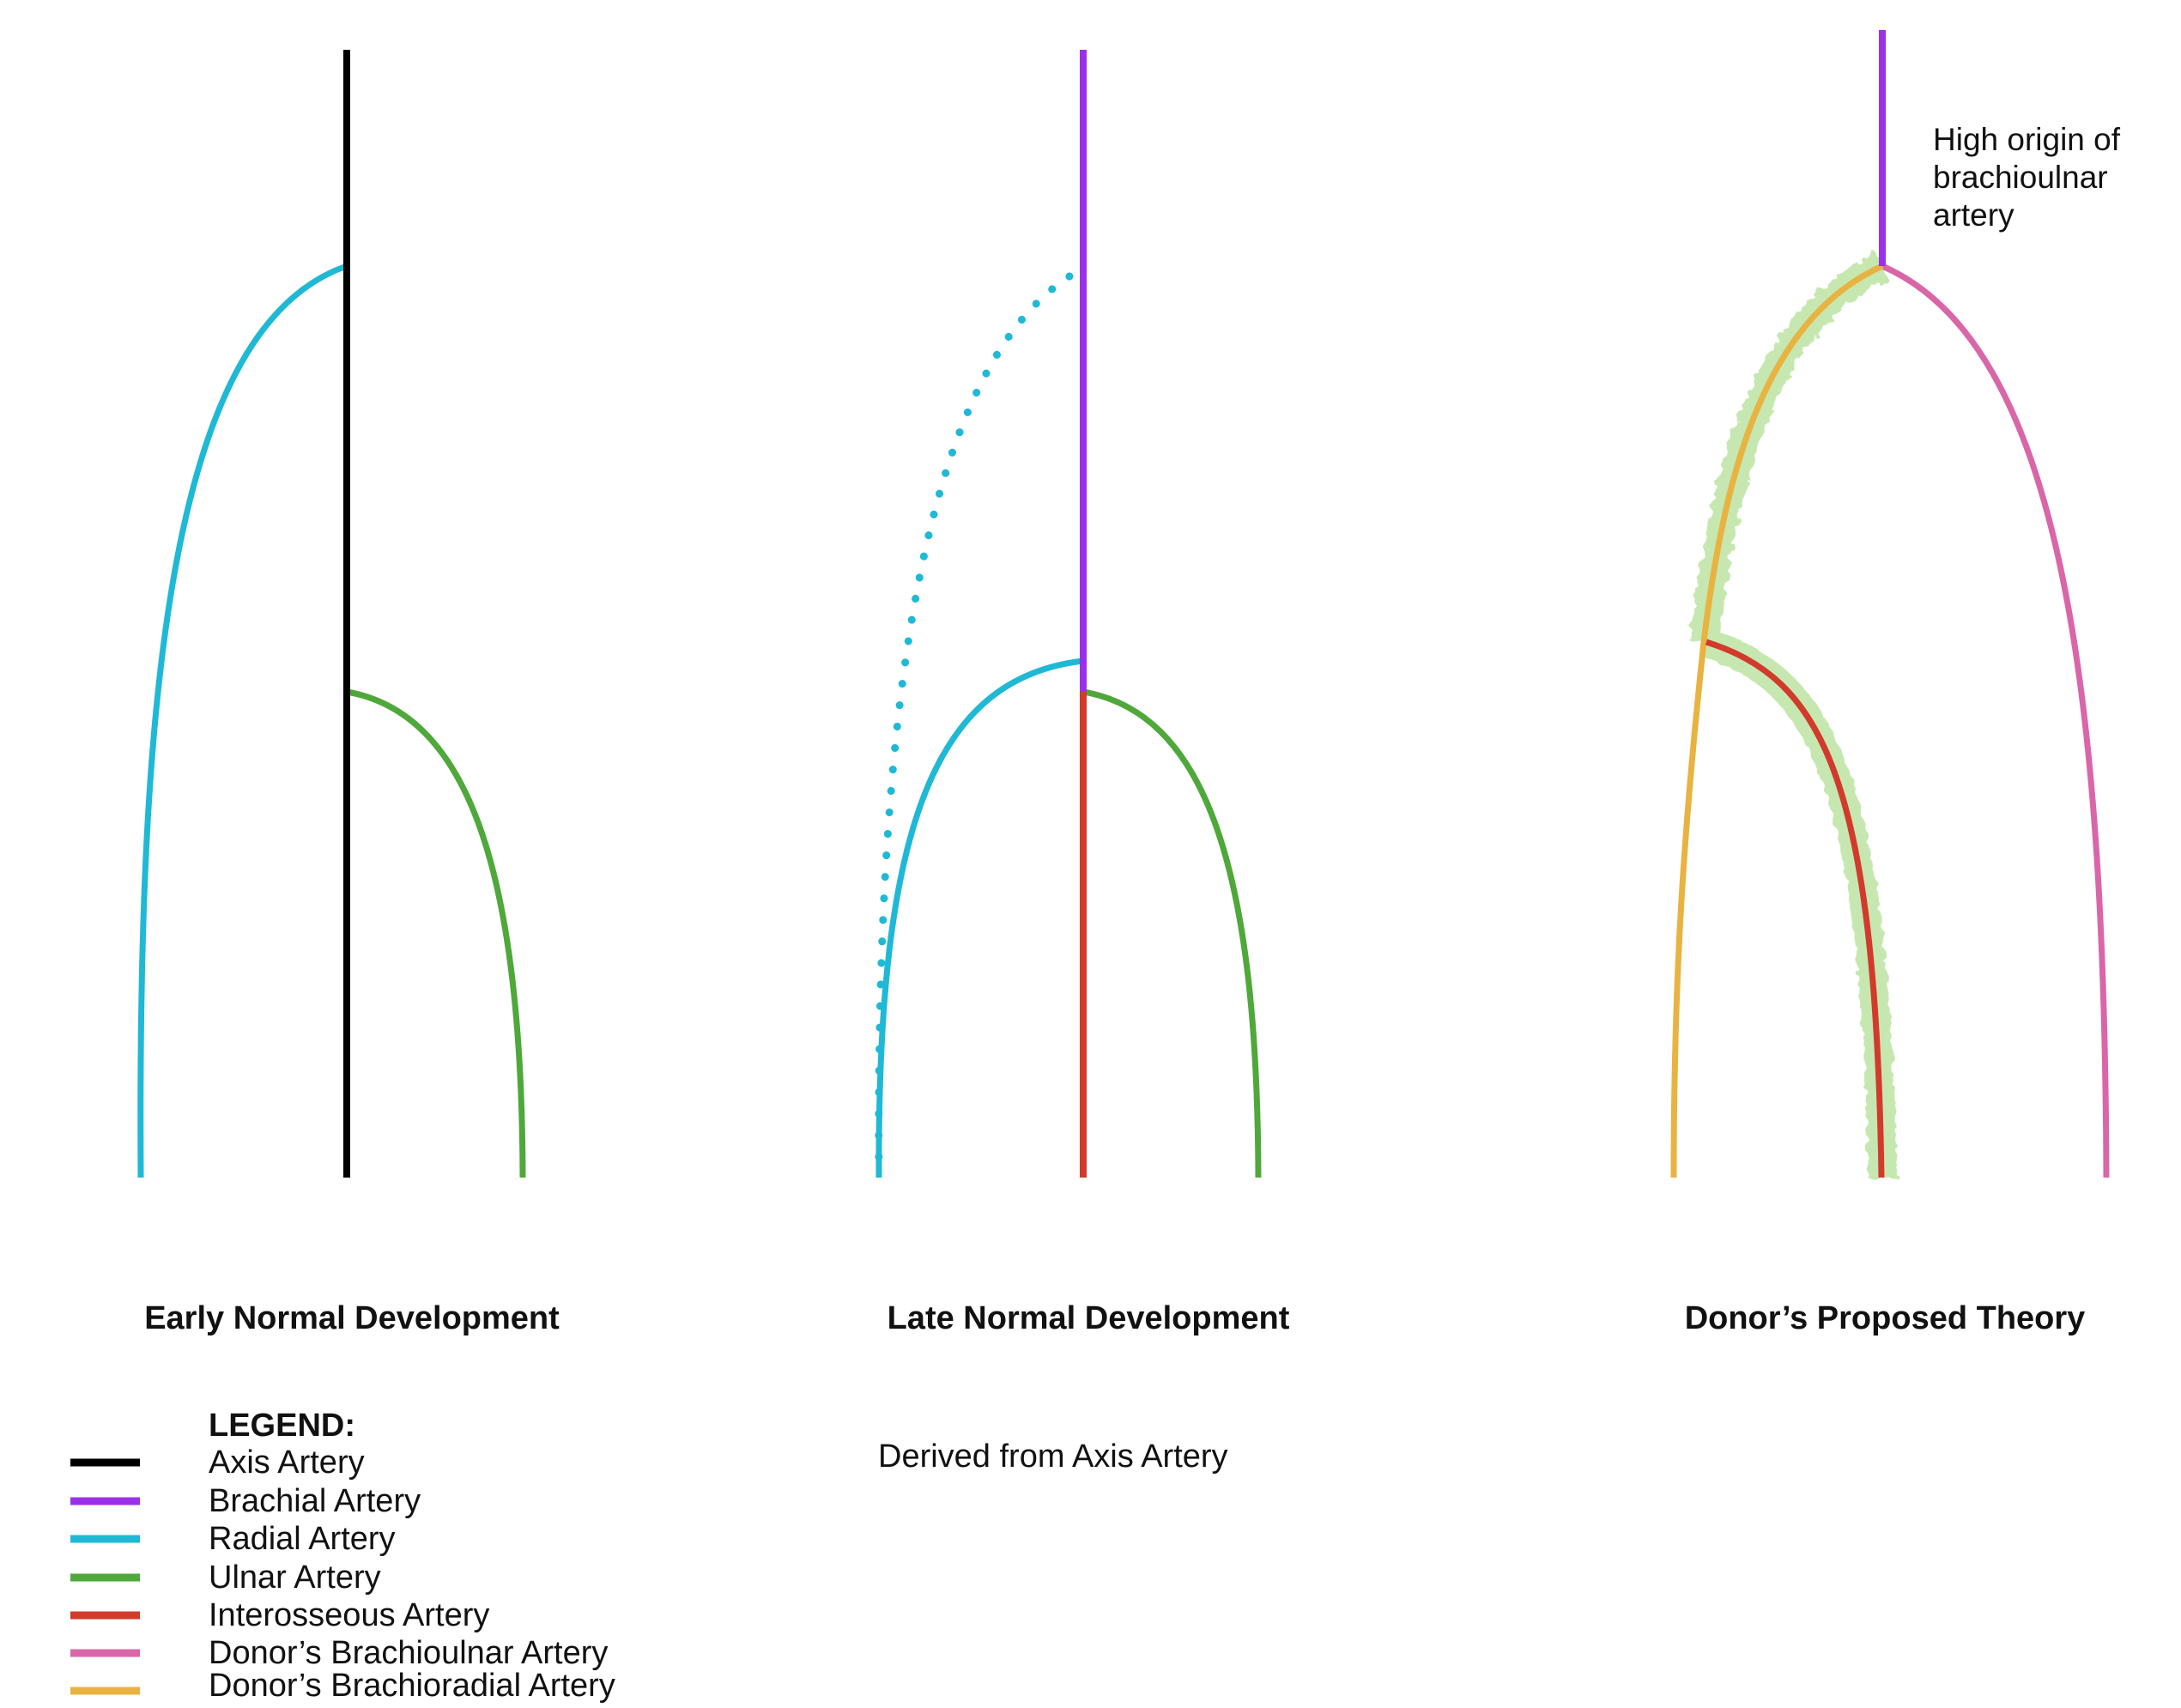 The width and height of the screenshot is (2181, 1708). Describe the element at coordinates (1089, 1318) in the screenshot. I see `panel-title-late: Late Normal Development` at that location.